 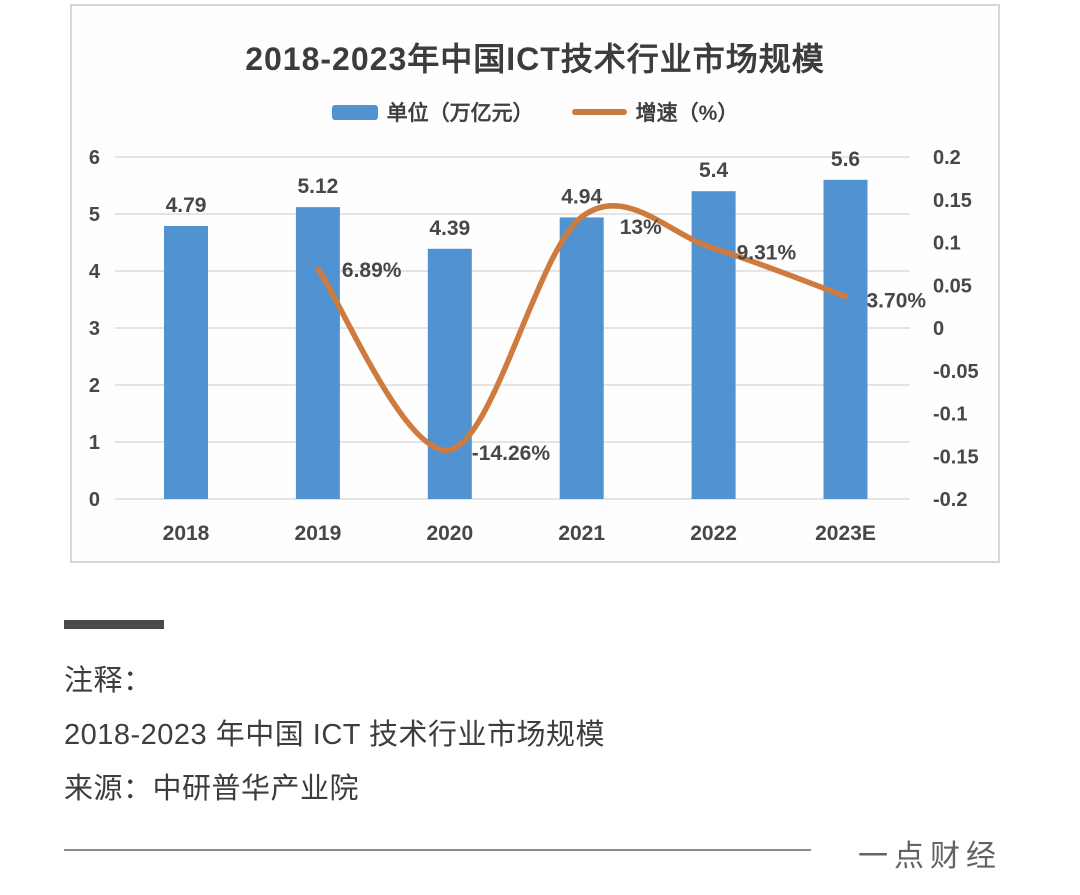 I want to click on bar-2022, so click(x=713, y=345).